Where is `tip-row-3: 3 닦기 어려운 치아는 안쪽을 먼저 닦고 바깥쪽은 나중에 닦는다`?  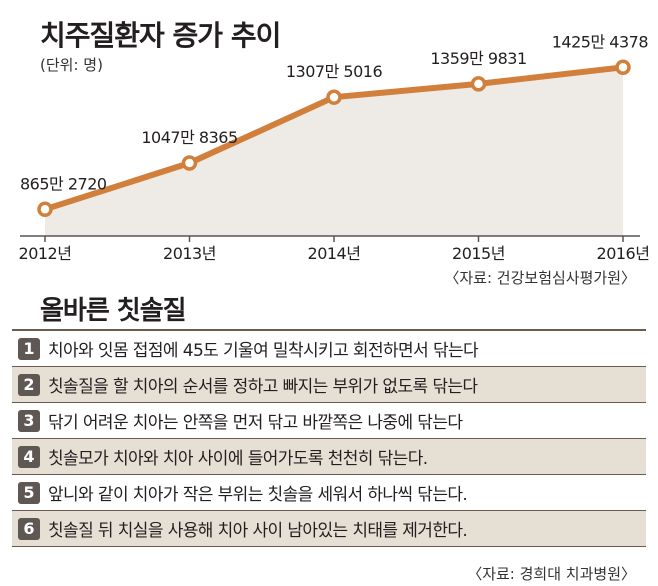 tip-row-3: 3 닦기 어려운 치아는 안쪽을 먼저 닦고 바깥쪽은 나중에 닦는다 is located at coordinates (329, 421).